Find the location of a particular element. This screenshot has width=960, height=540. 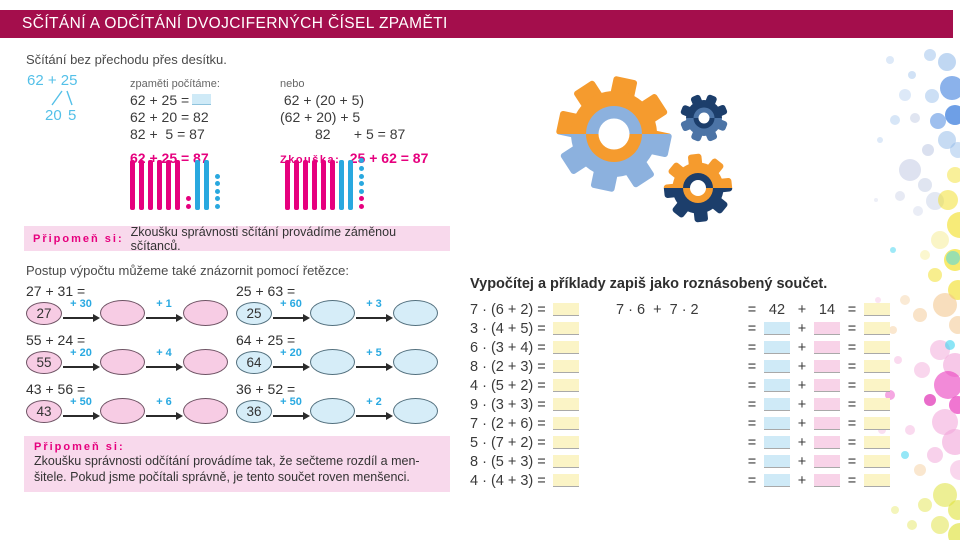

chain-step-label: + 5 is located at coordinates (374, 353).